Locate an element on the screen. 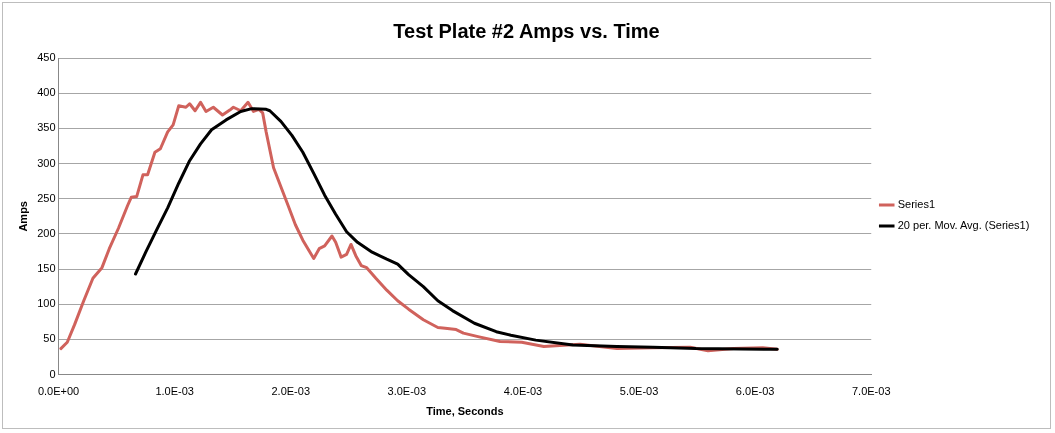 The image size is (1055, 433). x-axis-title: Time, Seconds is located at coordinates (465, 411).